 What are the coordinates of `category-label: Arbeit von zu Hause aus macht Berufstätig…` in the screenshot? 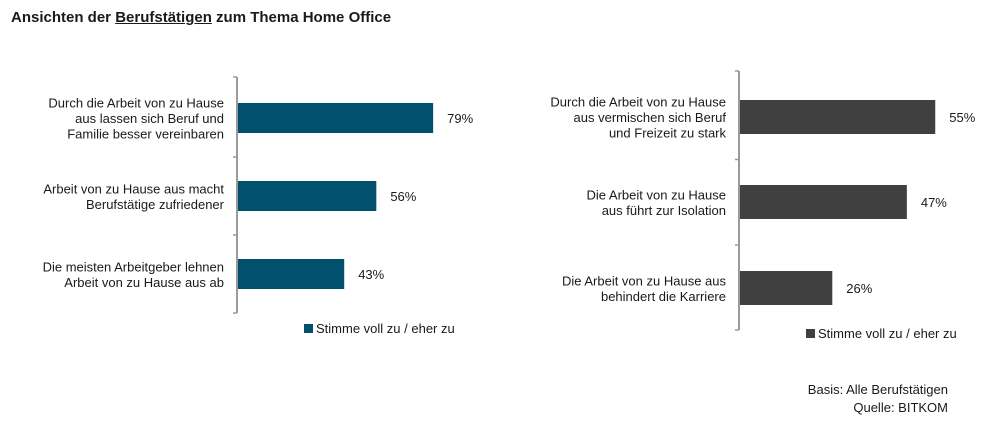 It's located at (133, 196).